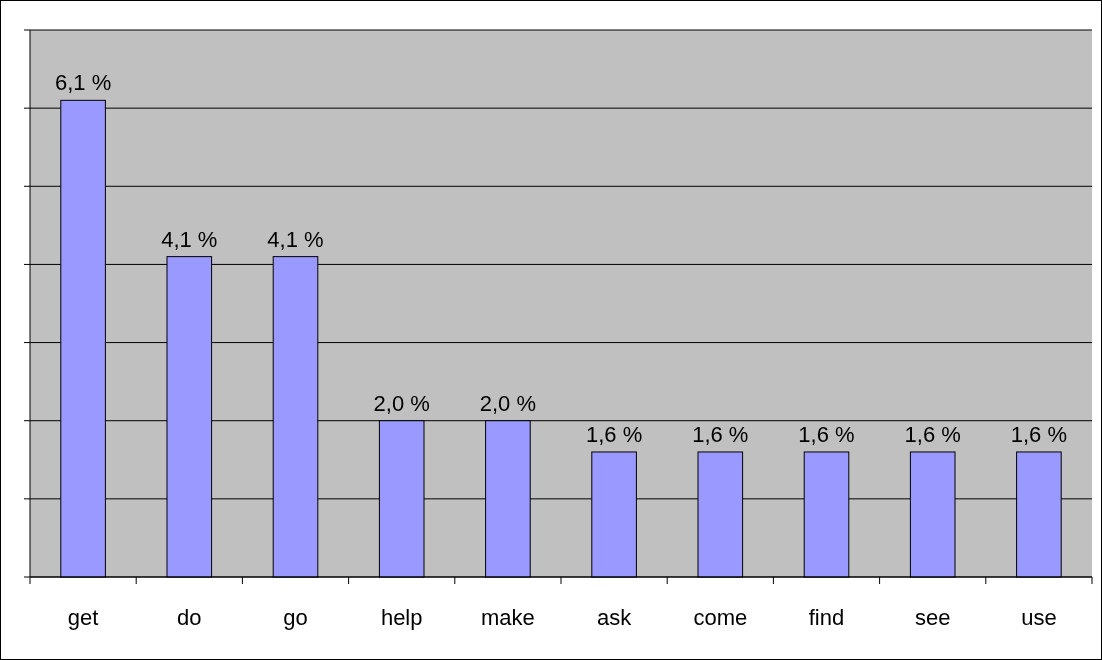  I want to click on x-tick-label: help, so click(401, 617).